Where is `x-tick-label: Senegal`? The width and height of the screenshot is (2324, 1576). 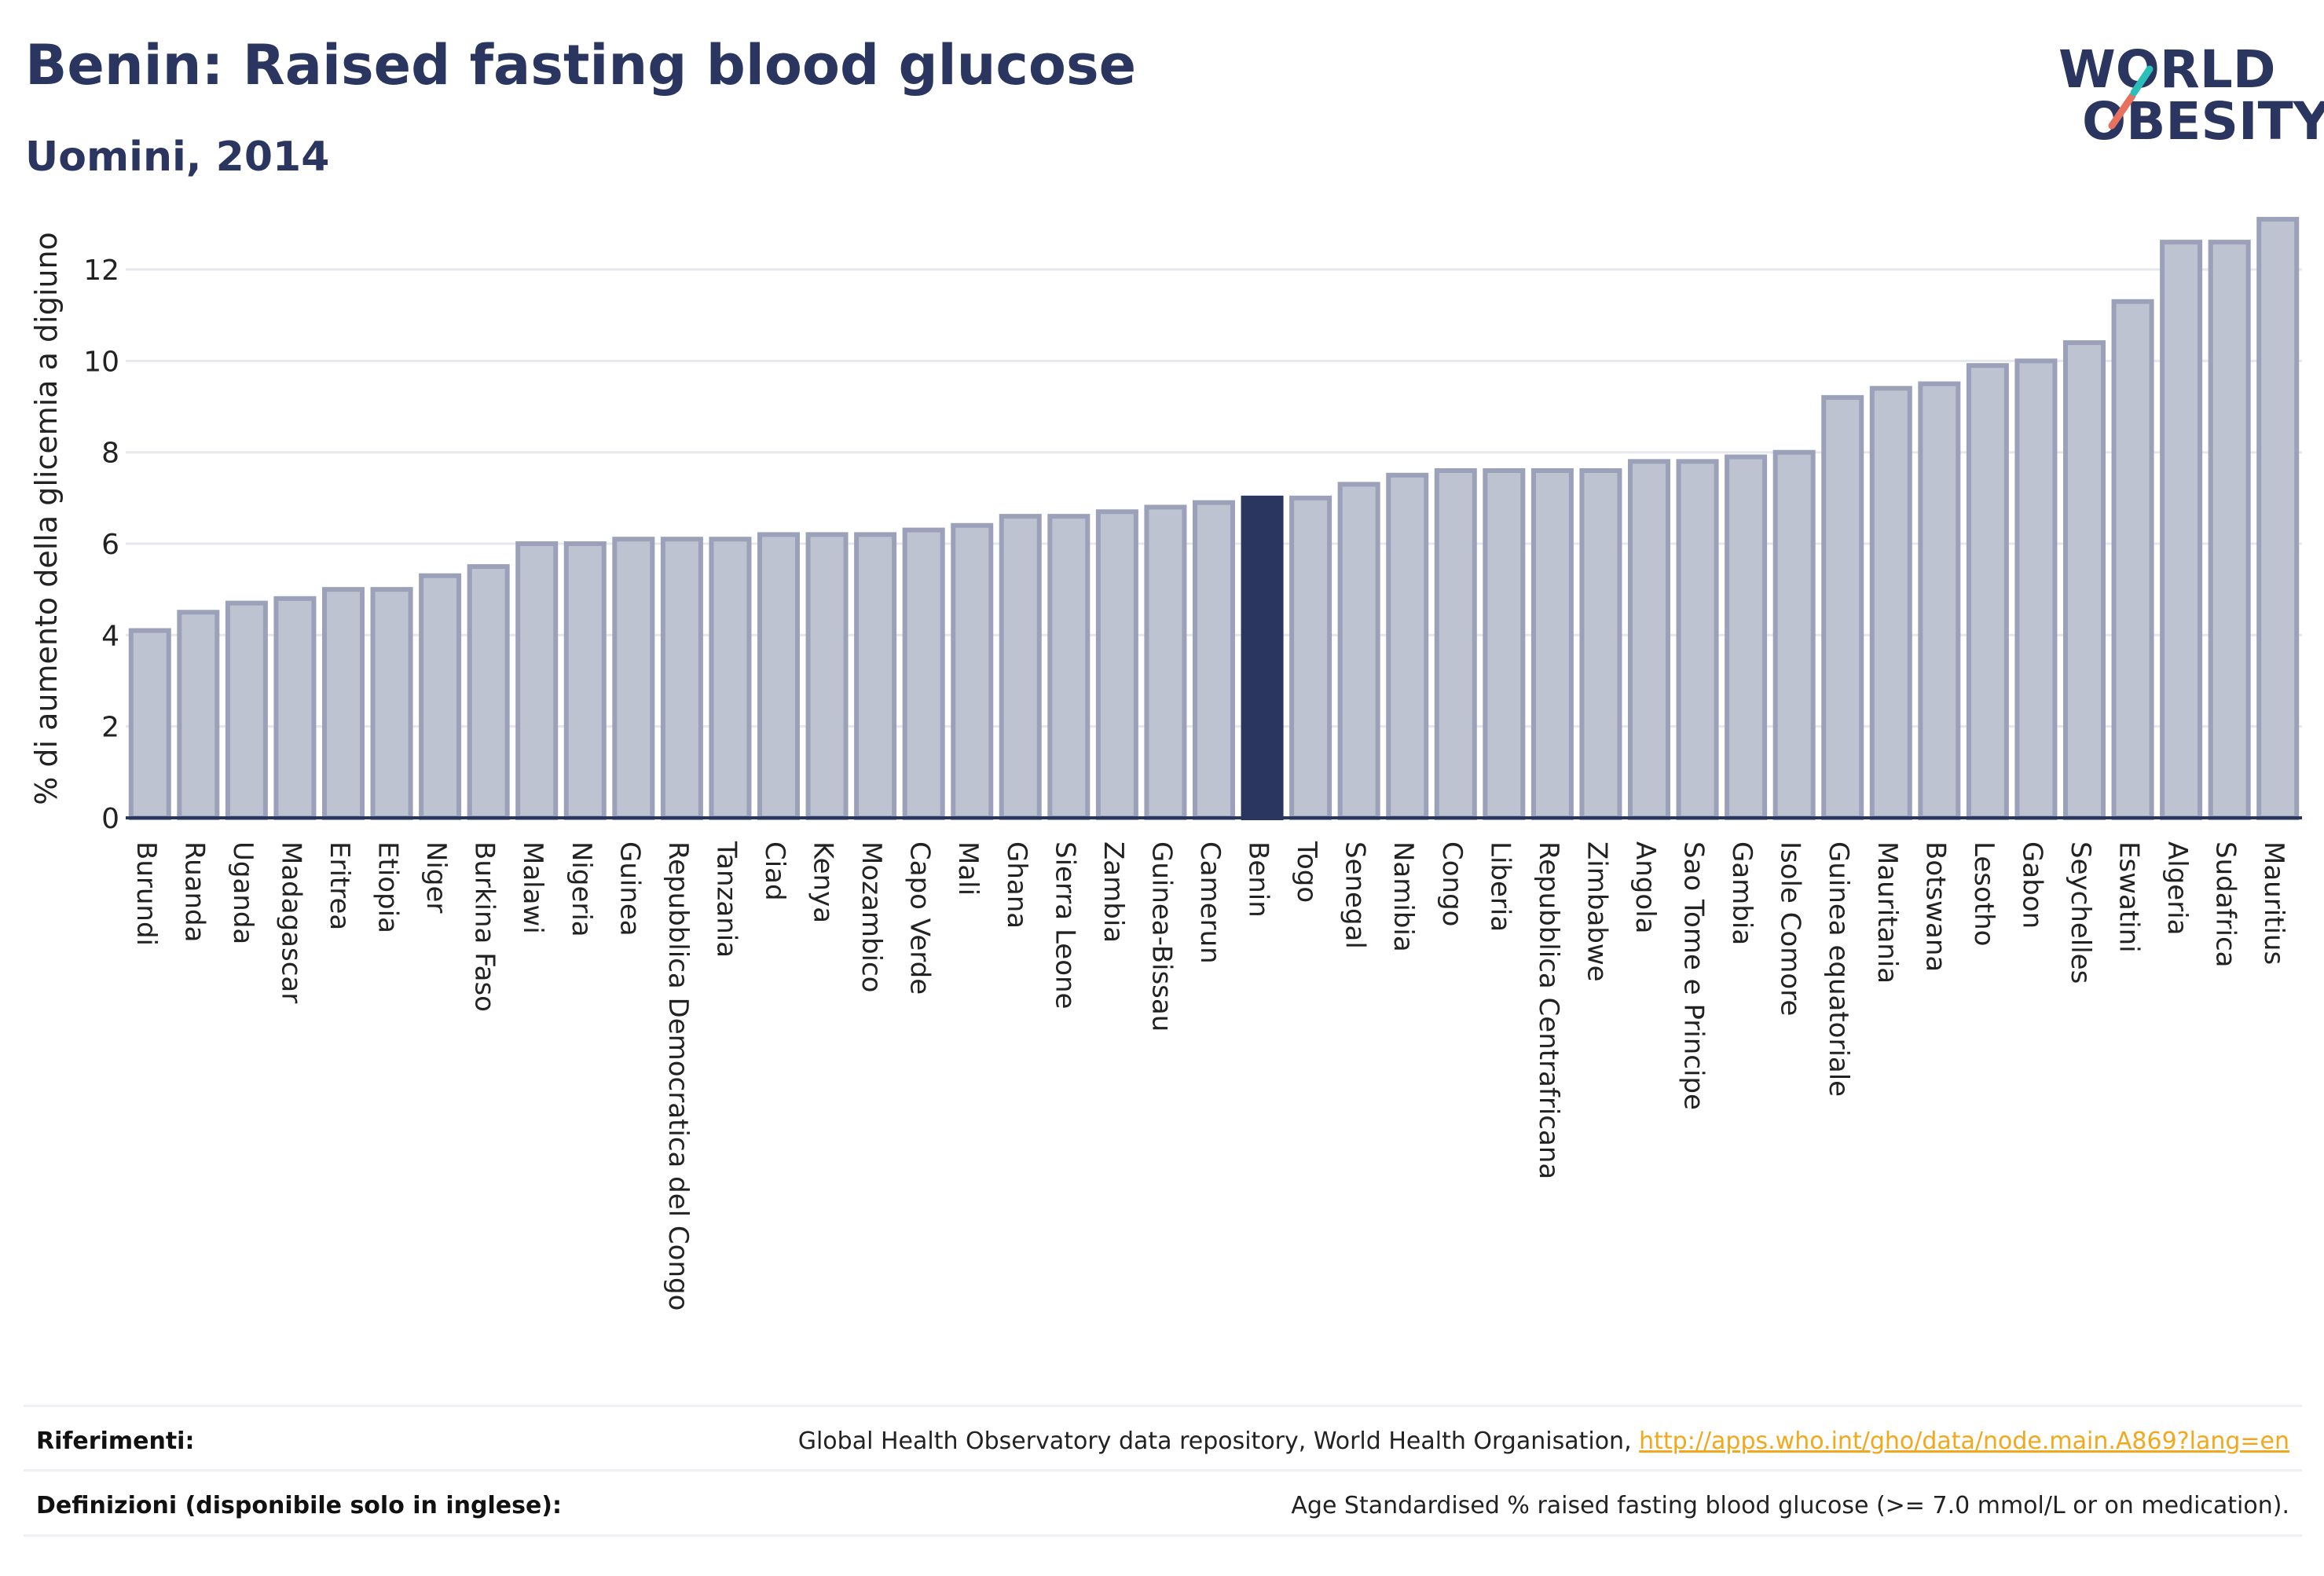
x-tick-label: Senegal is located at coordinates (1355, 895).